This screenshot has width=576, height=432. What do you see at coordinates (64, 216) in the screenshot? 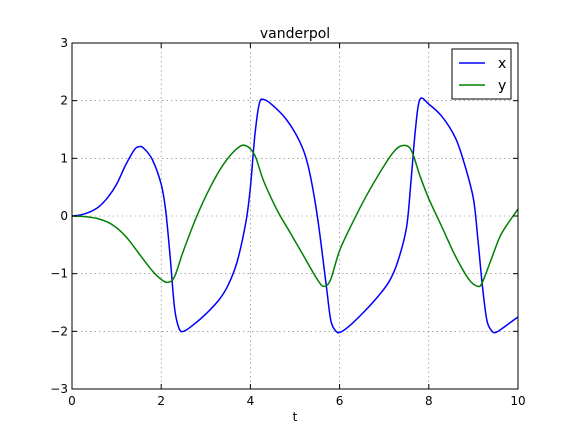
I see `y-tick-label: 0` at bounding box center [64, 216].